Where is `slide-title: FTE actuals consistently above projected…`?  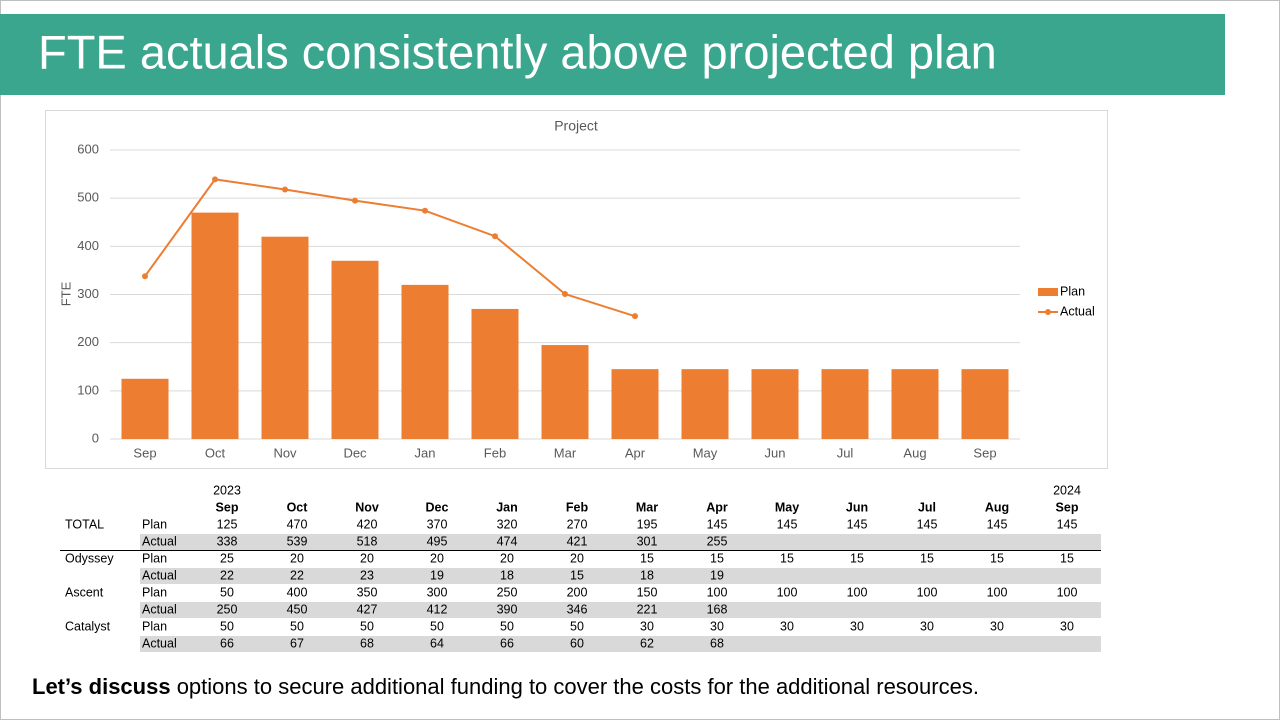
slide-title: FTE actuals consistently above projected… is located at coordinates (517, 51).